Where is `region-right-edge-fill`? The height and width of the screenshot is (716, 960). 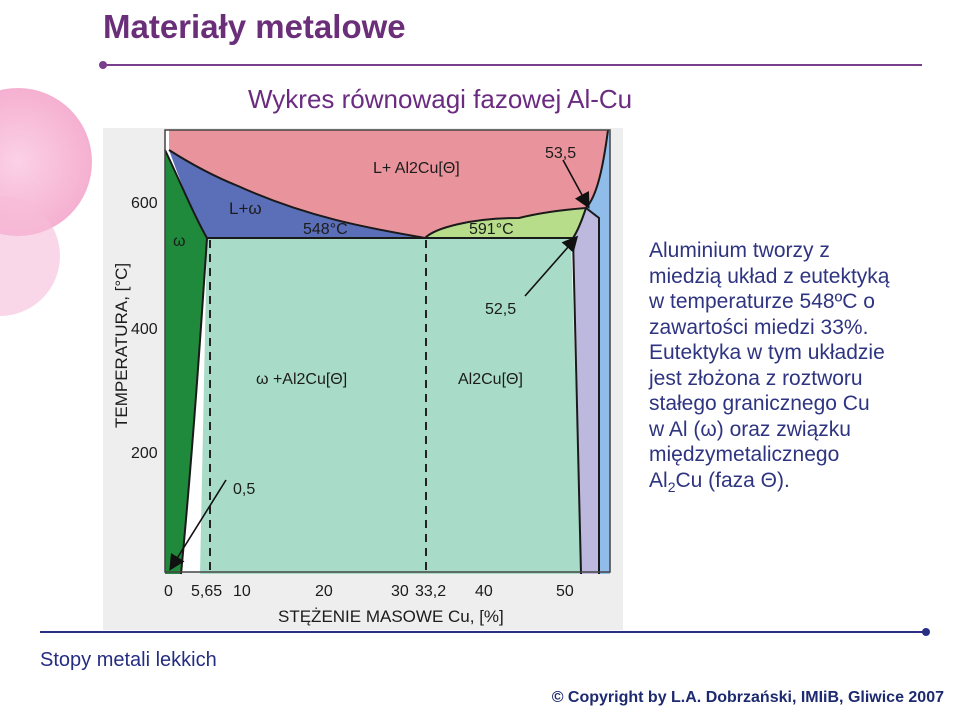
region-right-edge-fill is located at coordinates (598, 352).